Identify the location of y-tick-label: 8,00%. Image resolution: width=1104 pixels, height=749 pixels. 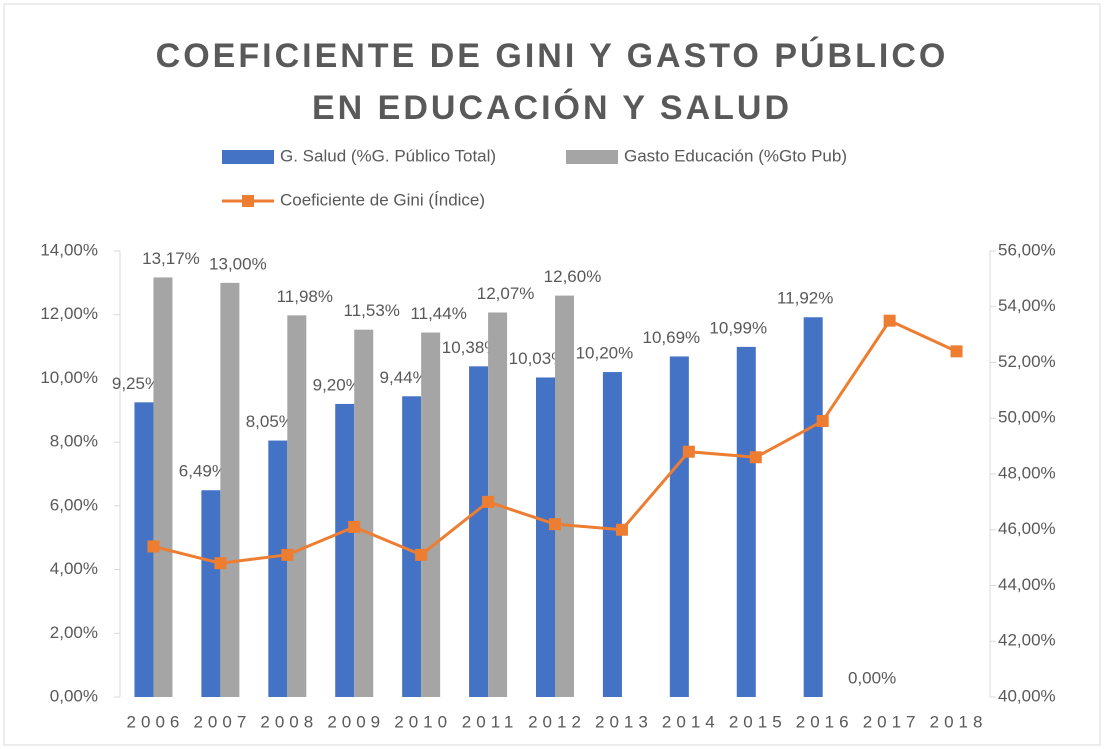
(74, 441).